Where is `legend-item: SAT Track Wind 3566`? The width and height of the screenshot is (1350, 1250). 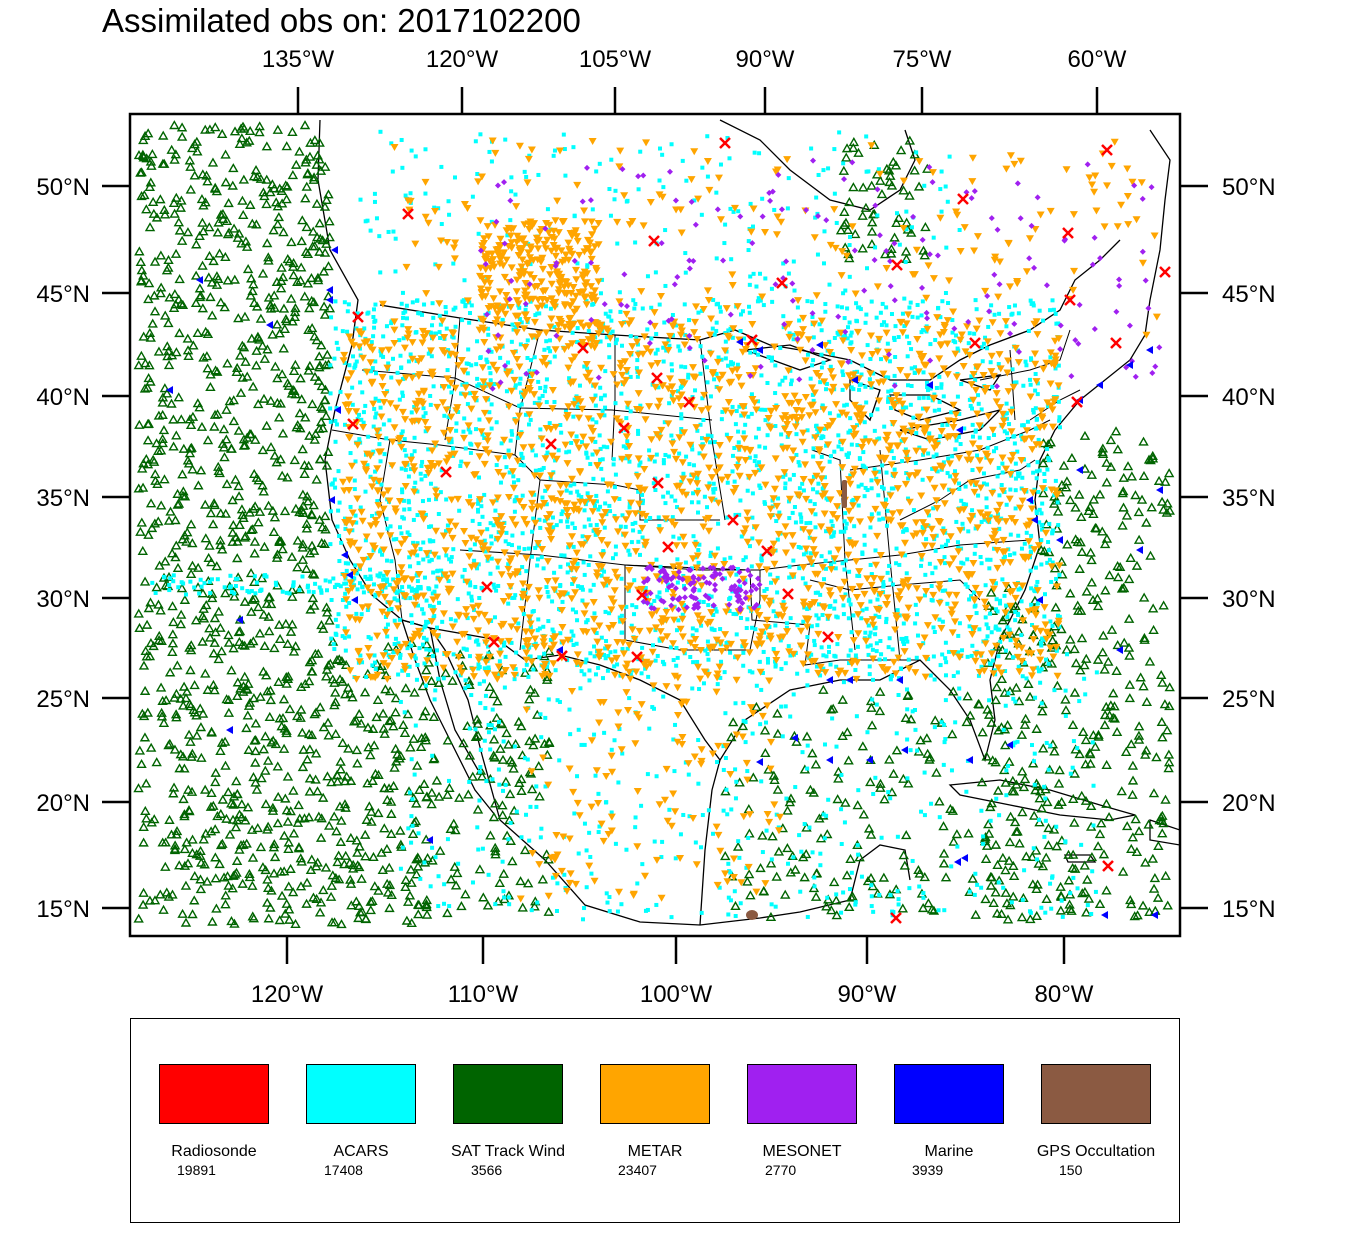
legend-item: SAT Track Wind 3566 is located at coordinates (500, 1119).